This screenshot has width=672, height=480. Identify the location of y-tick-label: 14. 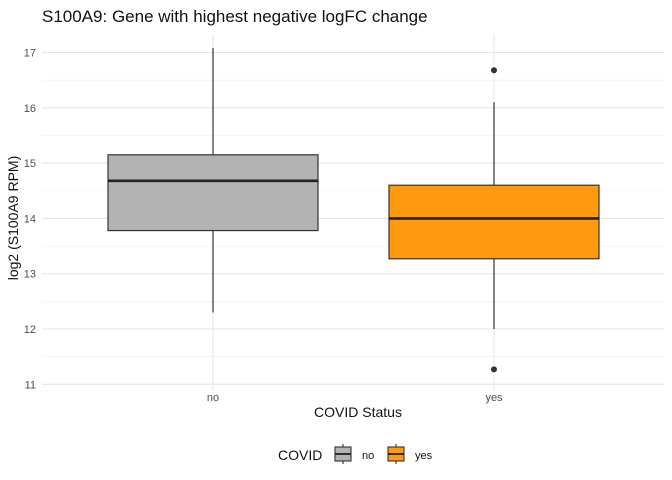
(30, 219).